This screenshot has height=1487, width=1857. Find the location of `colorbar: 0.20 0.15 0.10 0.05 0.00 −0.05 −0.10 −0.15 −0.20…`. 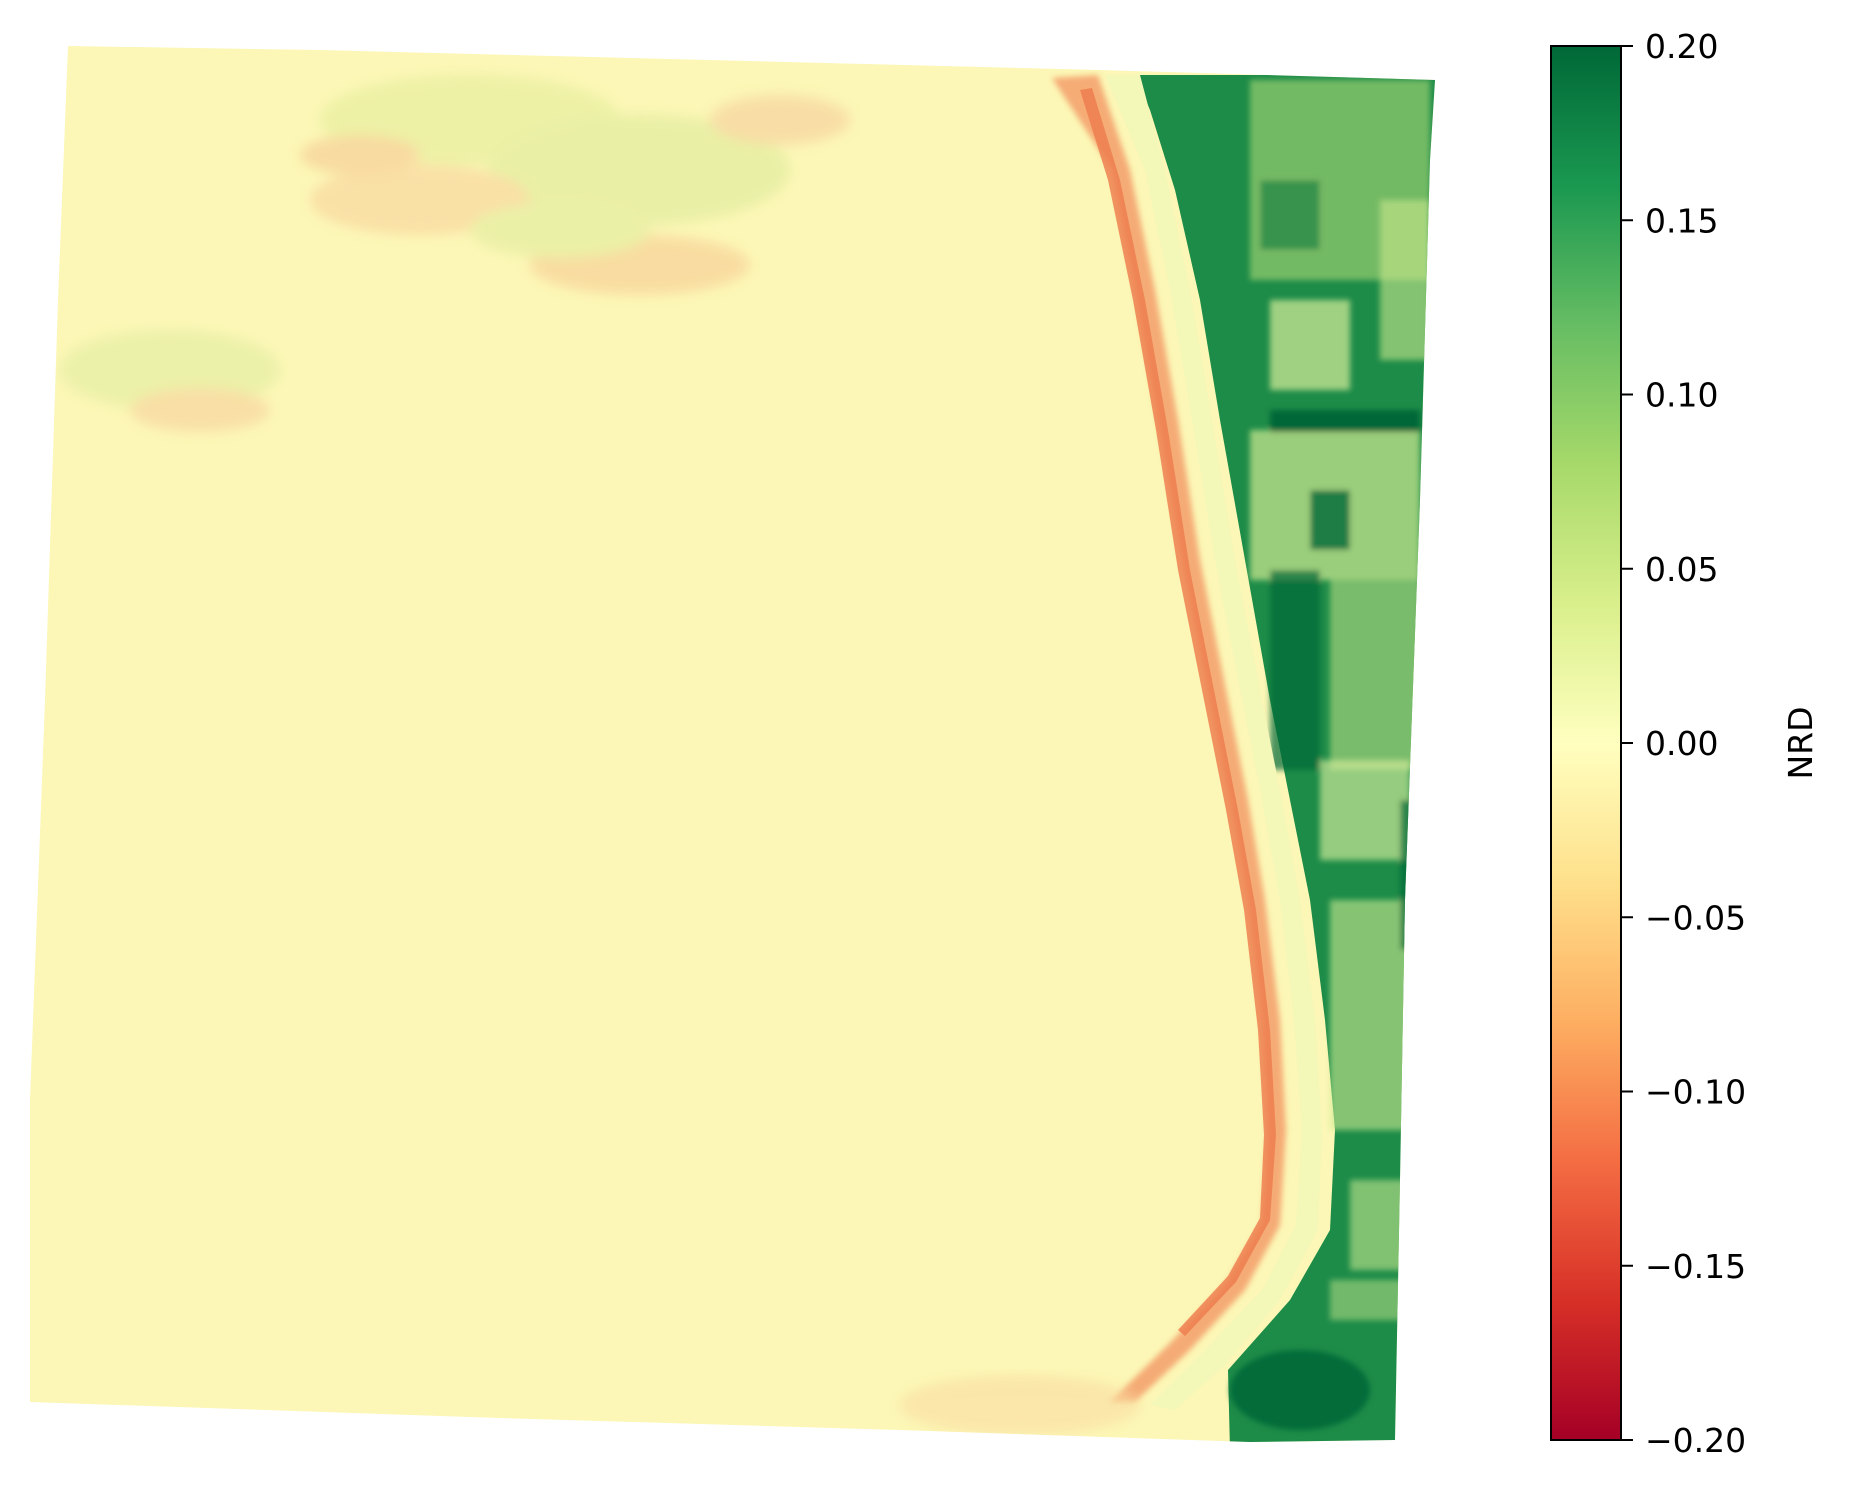

colorbar: 0.20 0.15 0.10 0.05 0.00 −0.05 −0.10 −0.15 −0.20… is located at coordinates (1685, 743).